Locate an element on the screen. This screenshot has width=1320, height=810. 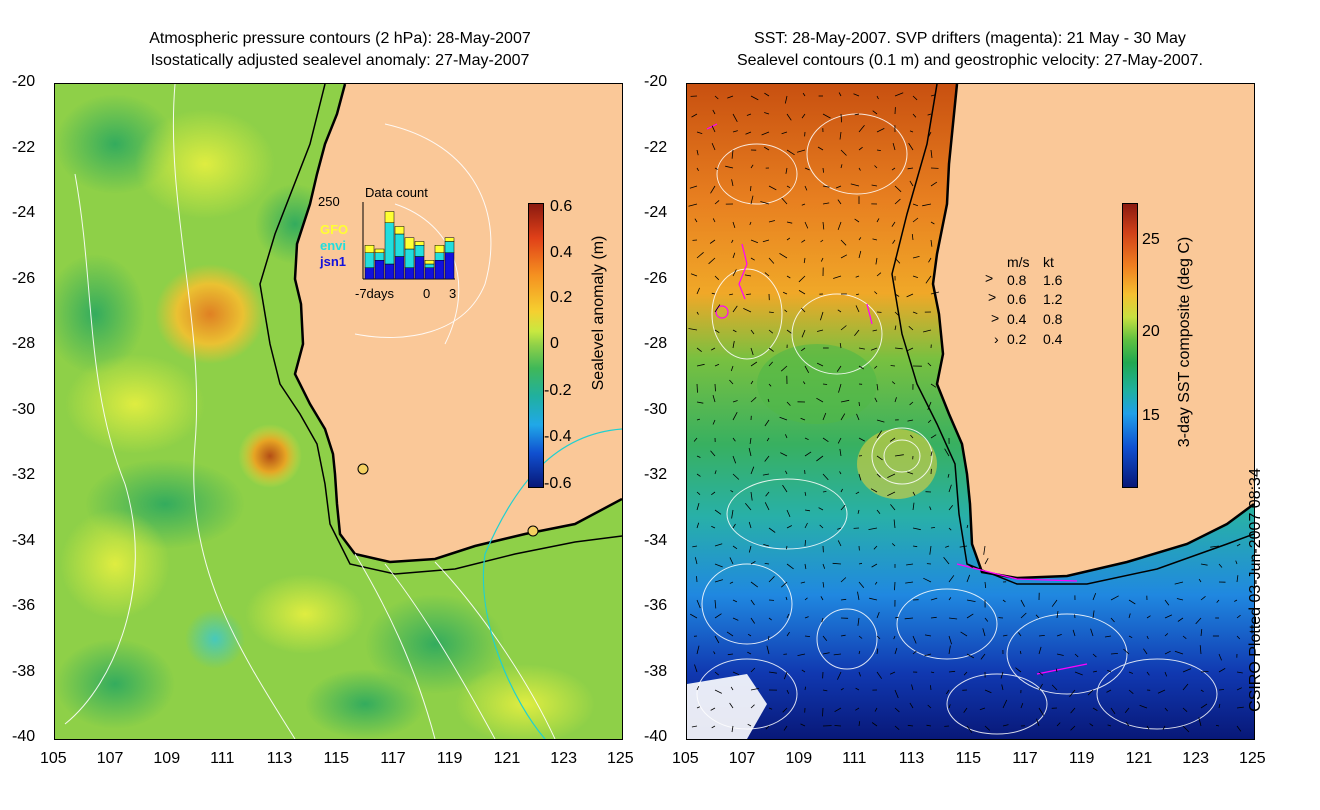
left-x-tick: 109 is located at coordinates (167, 758).